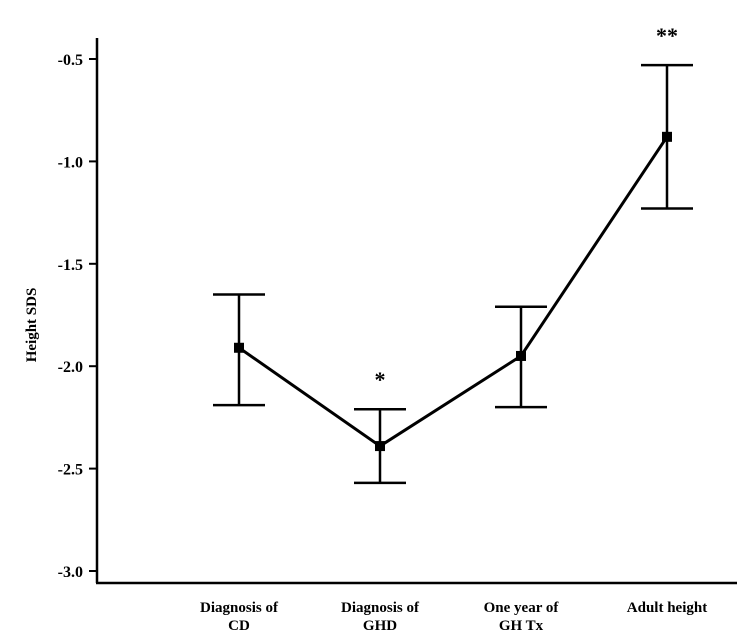 This screenshot has height=644, width=737. Describe the element at coordinates (70, 367) in the screenshot. I see `y-tick-label: -2.0` at that location.